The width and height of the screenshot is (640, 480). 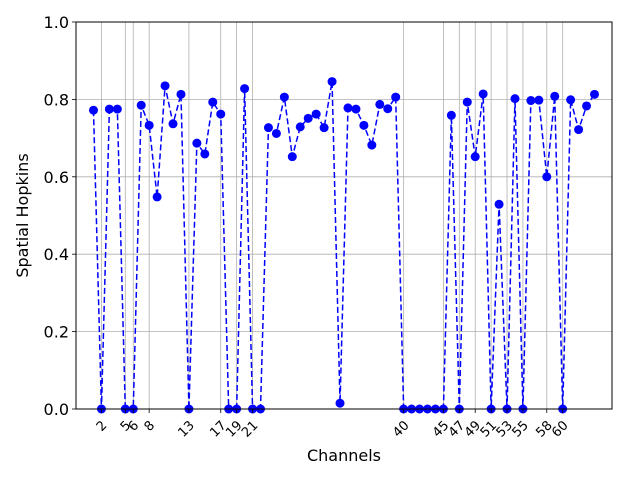 I want to click on x-axis-label: Channels, so click(x=344, y=455).